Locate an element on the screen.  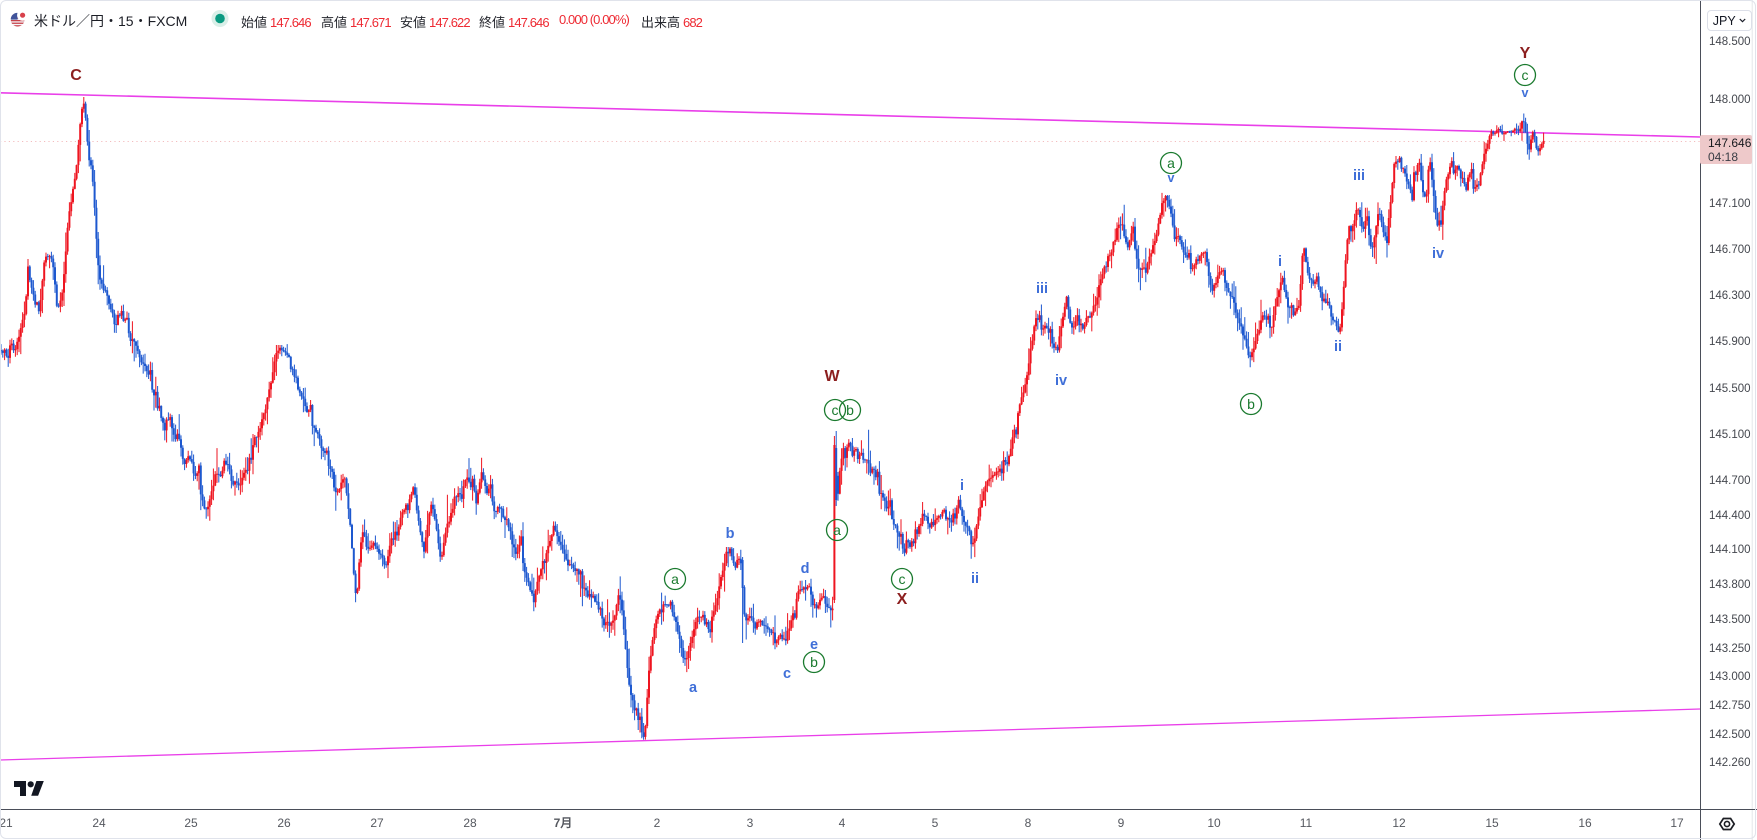
svg-text: C is located at coordinates (76, 75).